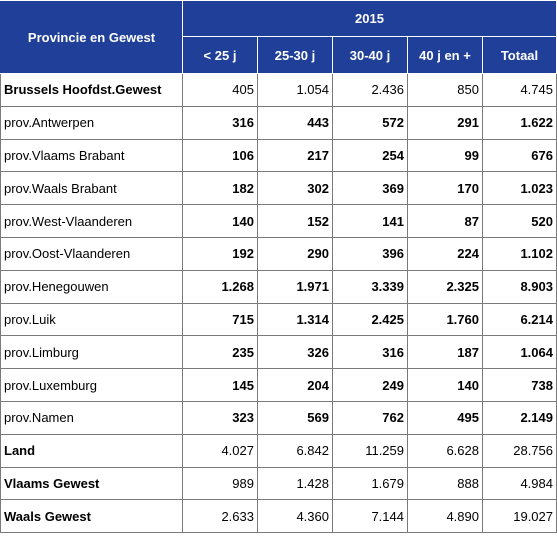 The image size is (557, 539). Describe the element at coordinates (445, 122) in the screenshot. I see `table-cell: 291` at that location.